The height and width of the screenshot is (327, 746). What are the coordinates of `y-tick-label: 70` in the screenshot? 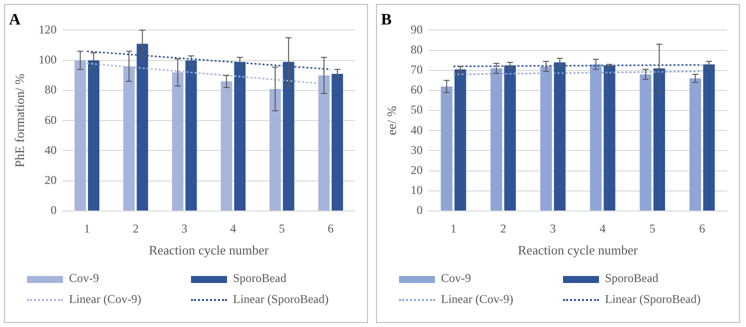 It's located at (416, 69).